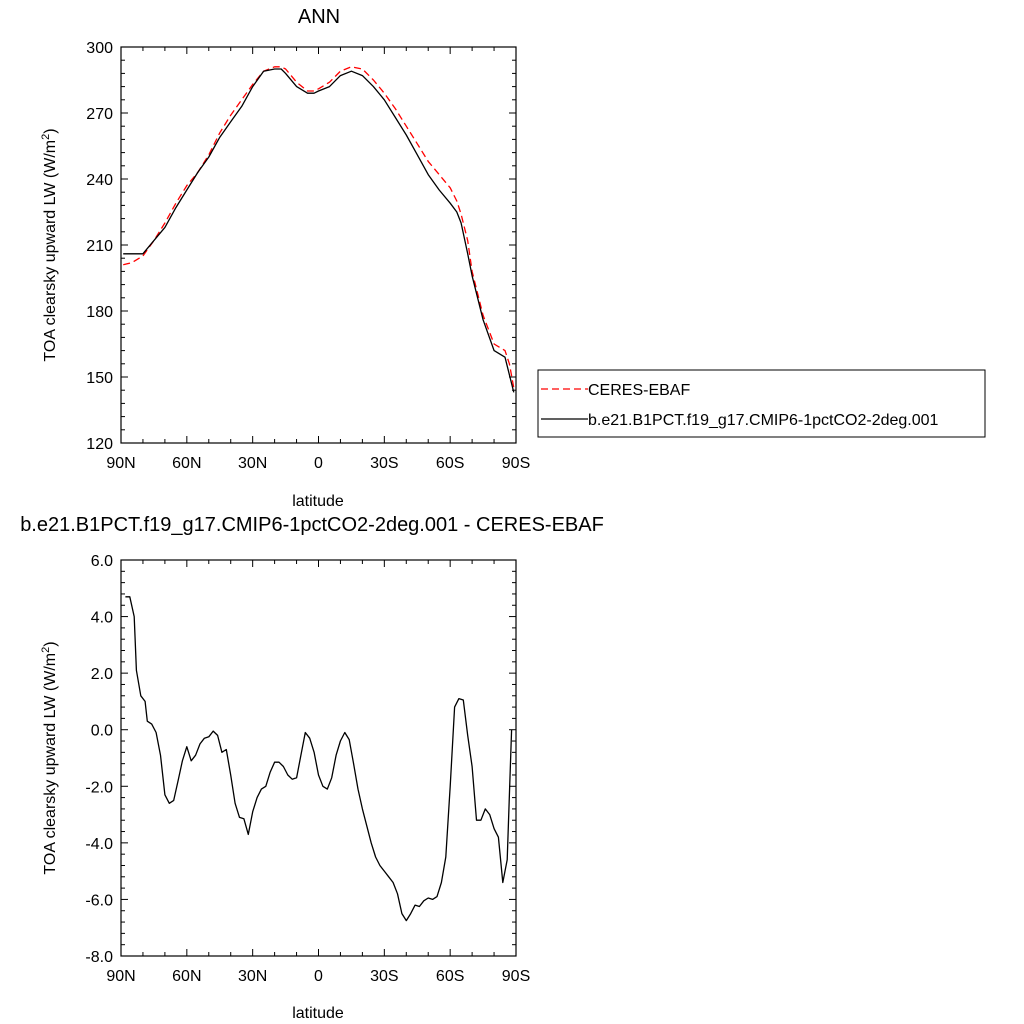  I want to click on bottom-x-tick-label: 30N, so click(252, 976).